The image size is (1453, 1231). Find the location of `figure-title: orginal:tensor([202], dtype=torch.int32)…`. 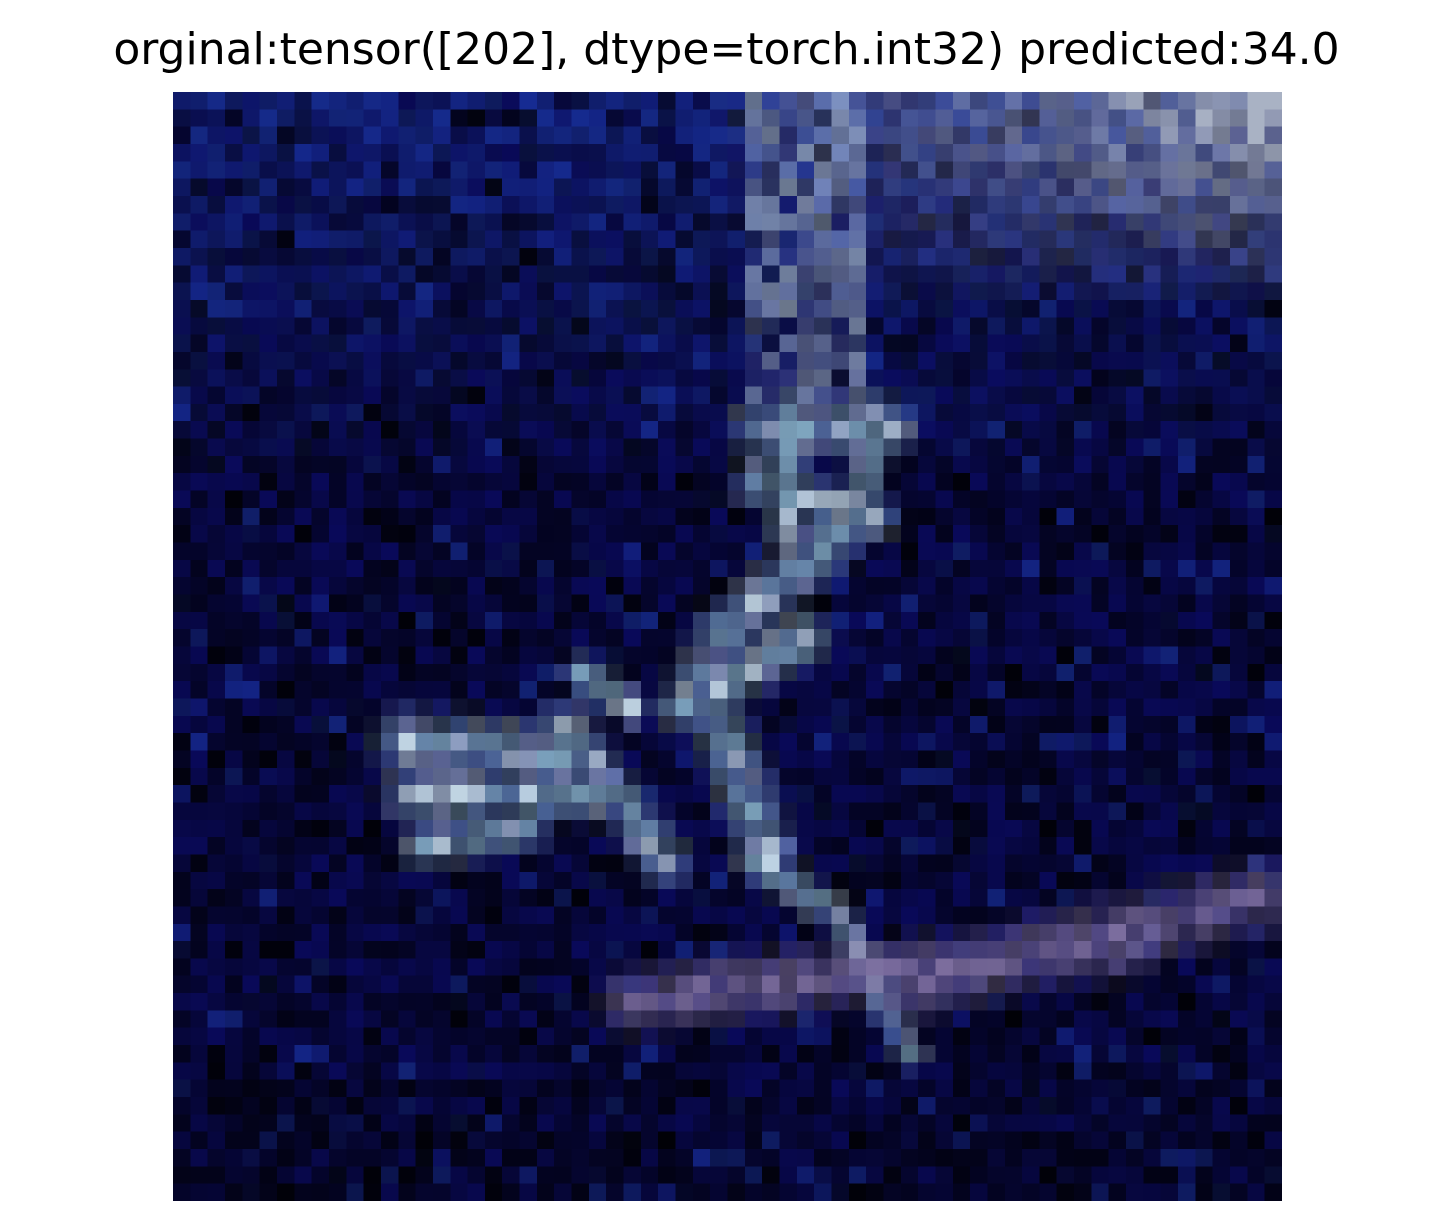

figure-title: orginal:tensor([202], dtype=torch.int32)… is located at coordinates (726, 49).